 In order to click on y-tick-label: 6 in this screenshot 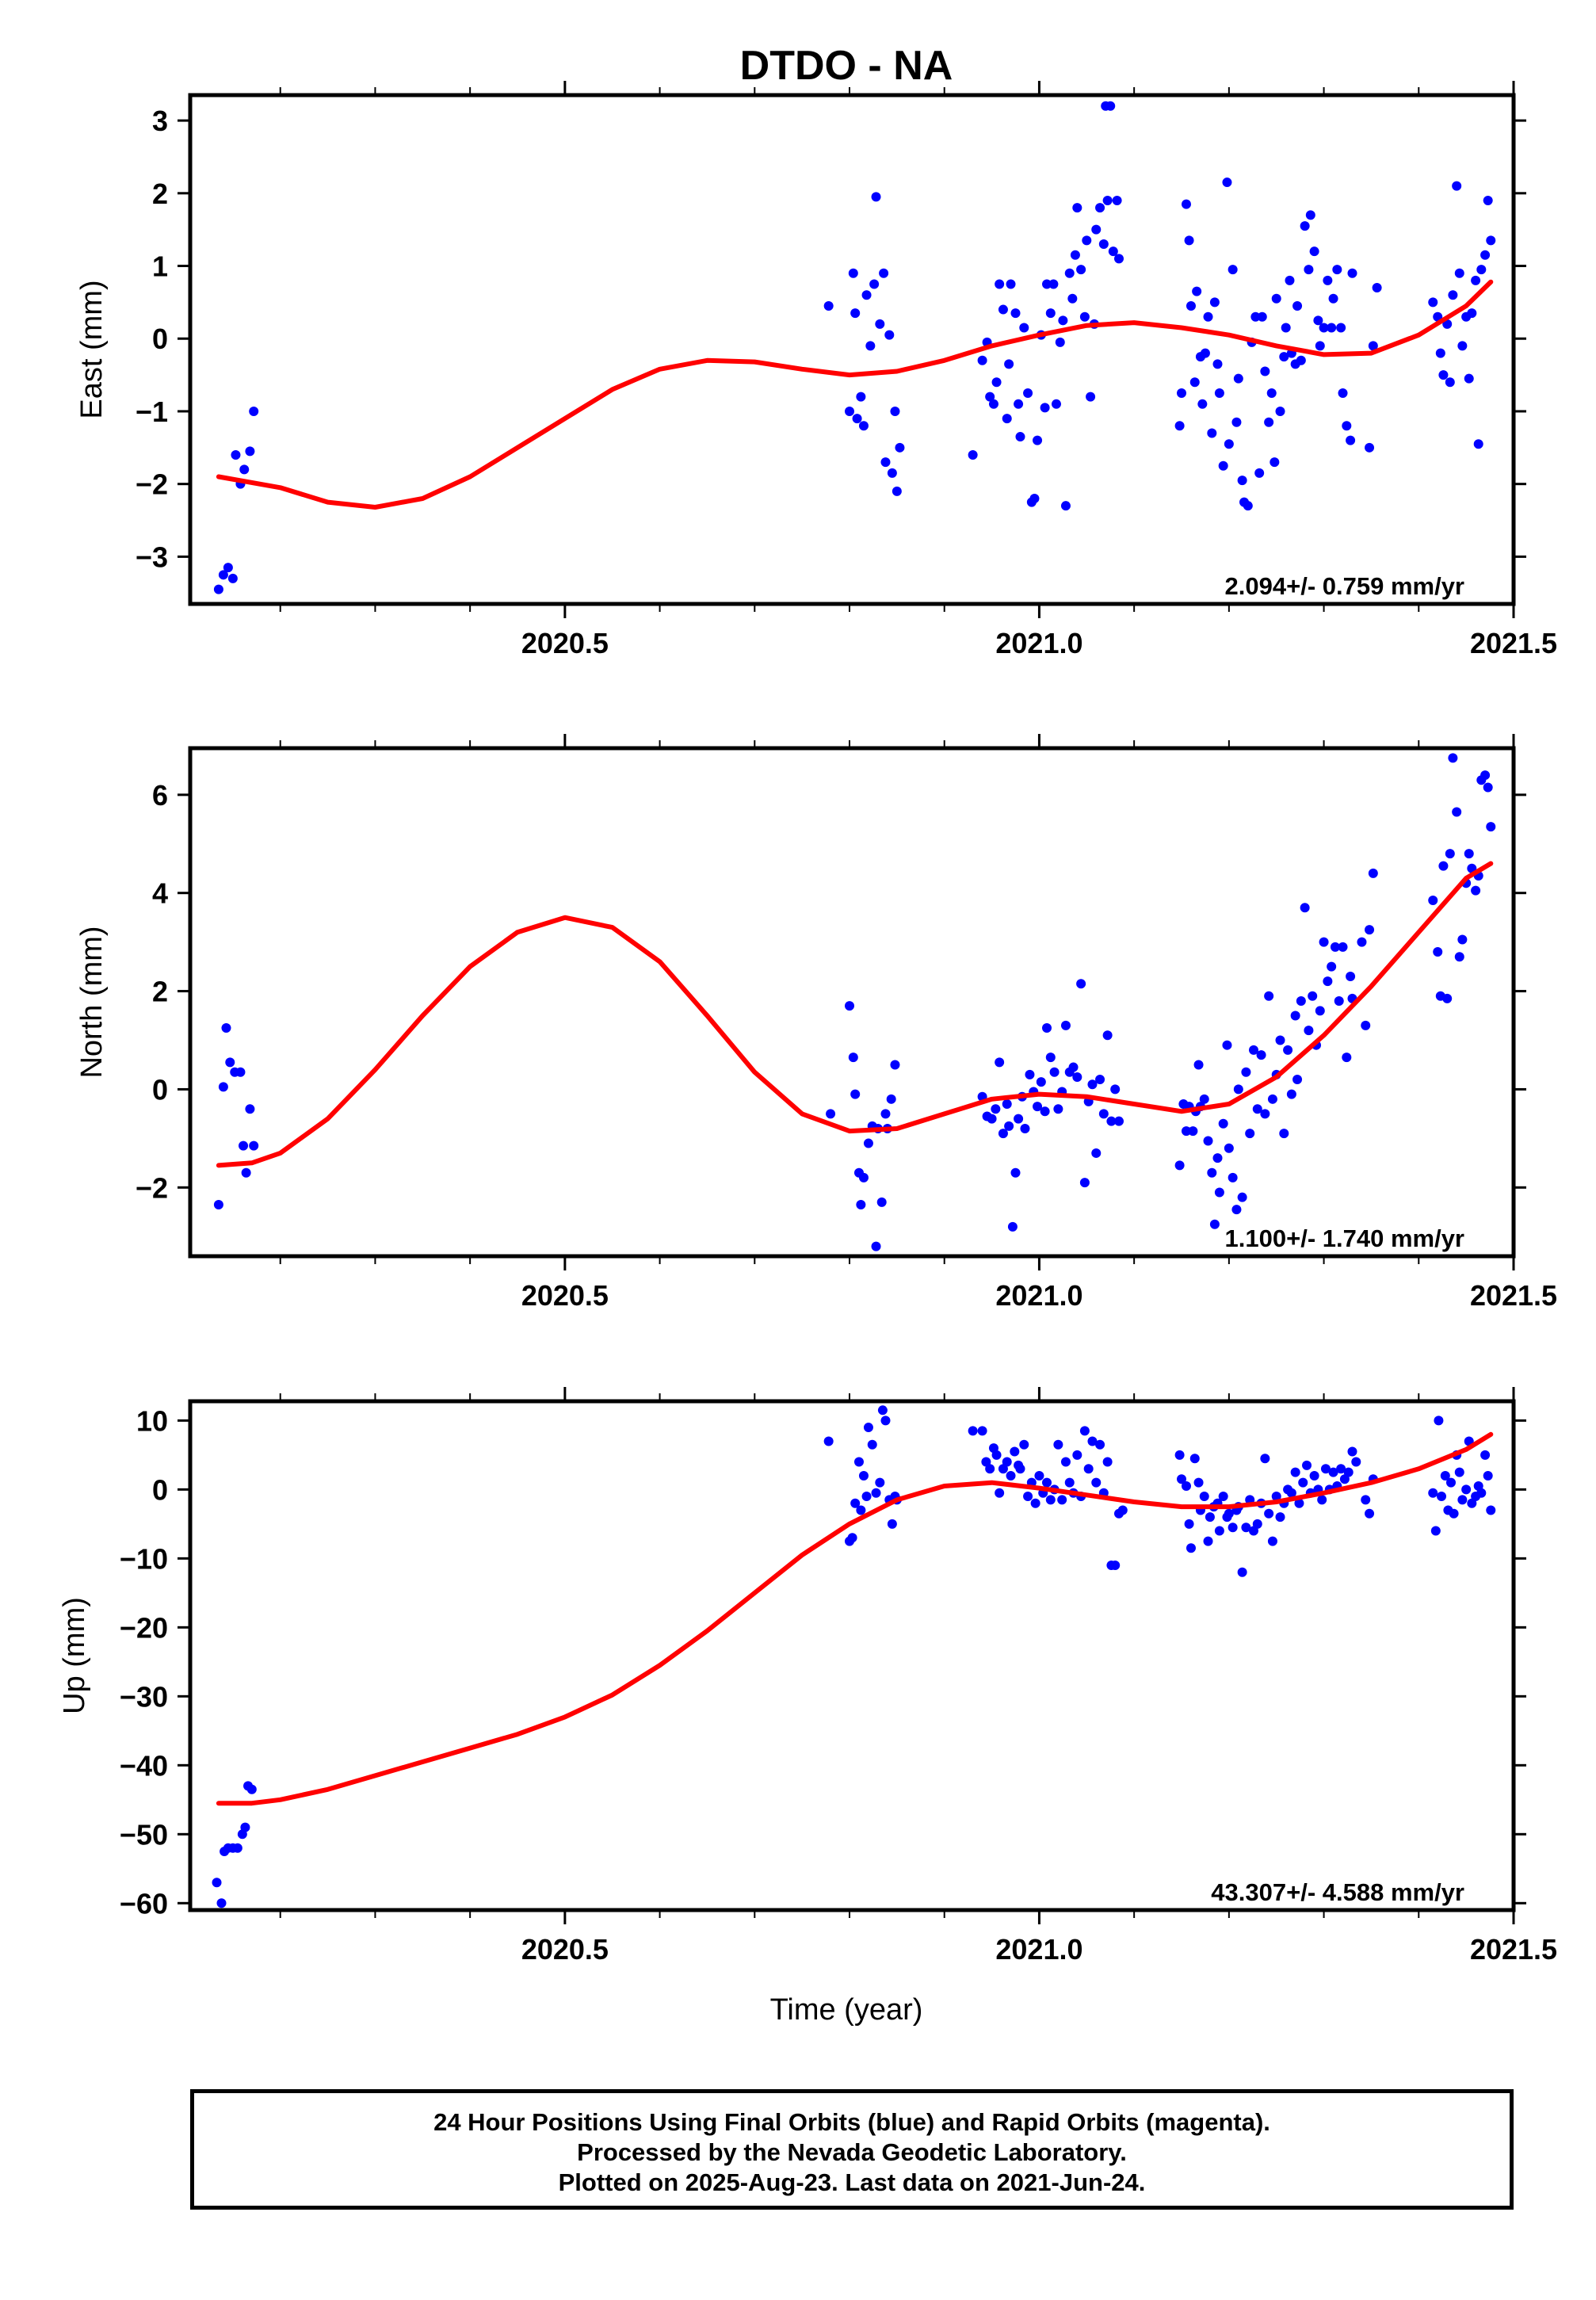, I will do `click(160, 795)`.